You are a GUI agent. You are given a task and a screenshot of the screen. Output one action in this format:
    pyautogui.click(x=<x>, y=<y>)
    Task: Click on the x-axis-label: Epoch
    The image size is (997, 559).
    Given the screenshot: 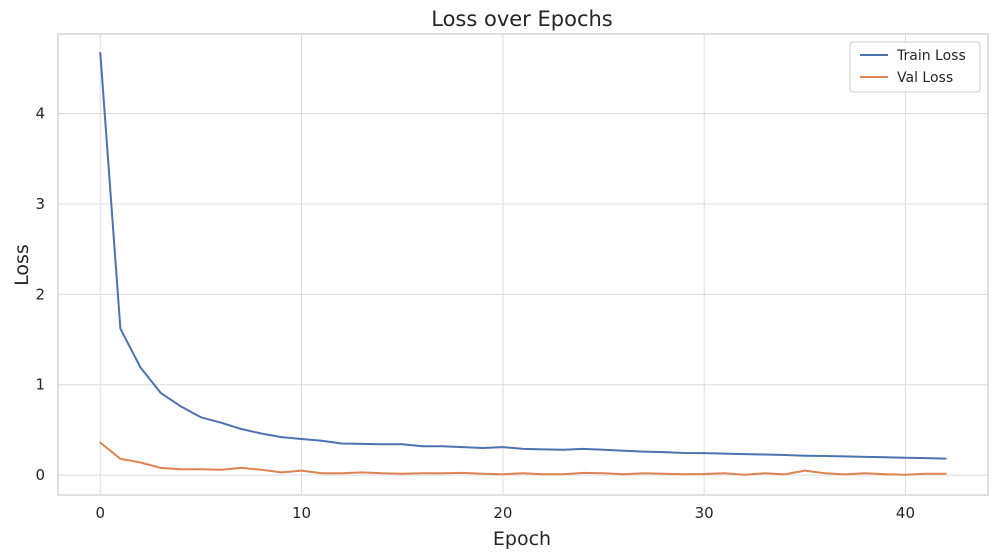 What is the action you would take?
    pyautogui.click(x=522, y=539)
    